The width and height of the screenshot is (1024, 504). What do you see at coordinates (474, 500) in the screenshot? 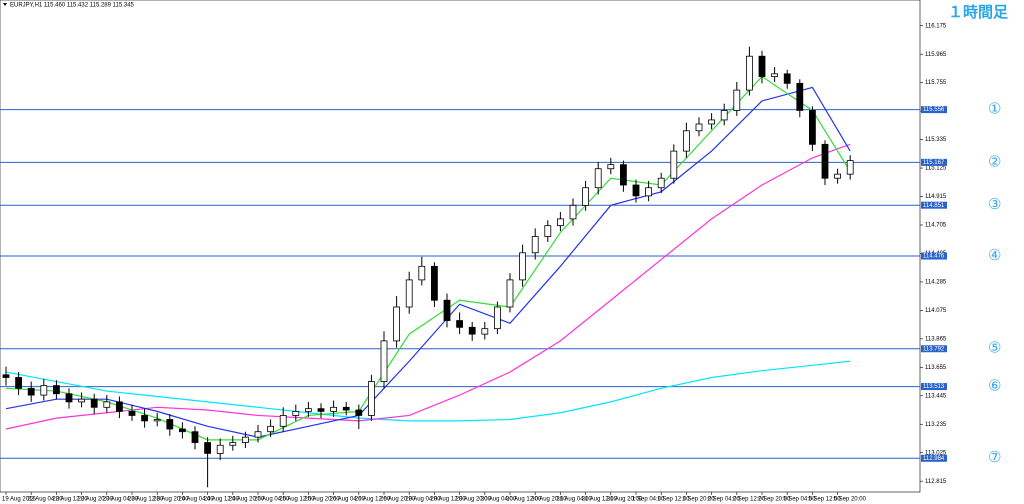
I see `x-tick-label: 29 Aug 20:00` at bounding box center [474, 500].